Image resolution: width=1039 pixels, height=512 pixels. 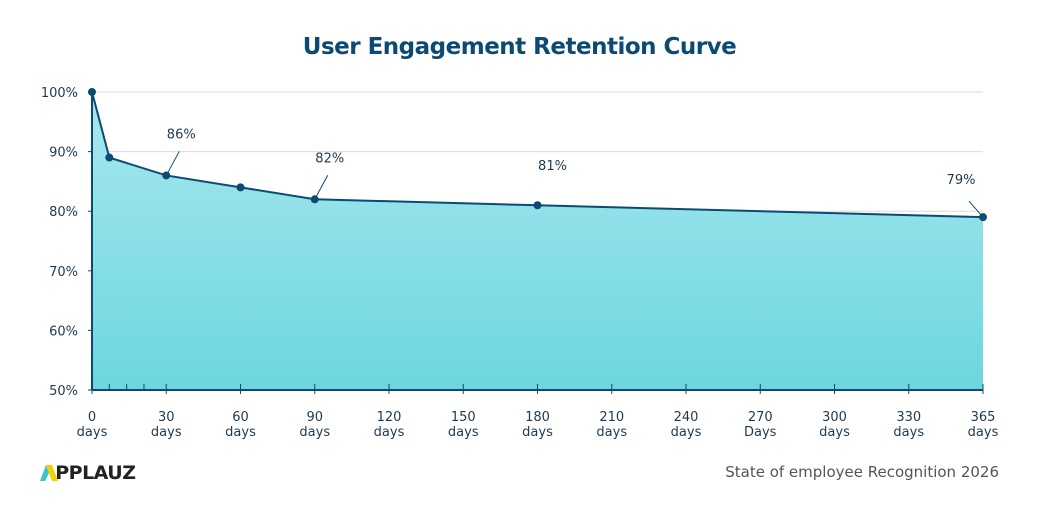 What do you see at coordinates (329, 158) in the screenshot?
I see `data-label: 82%` at bounding box center [329, 158].